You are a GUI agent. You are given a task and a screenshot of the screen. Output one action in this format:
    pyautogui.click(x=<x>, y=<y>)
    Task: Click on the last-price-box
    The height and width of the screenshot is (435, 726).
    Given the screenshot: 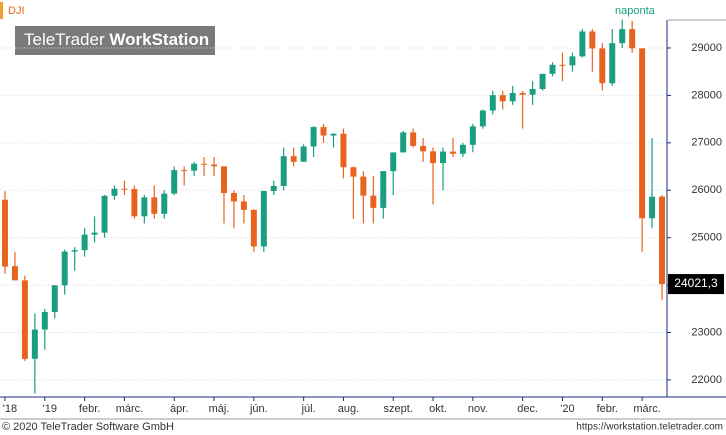 What is the action you would take?
    pyautogui.click(x=696, y=284)
    